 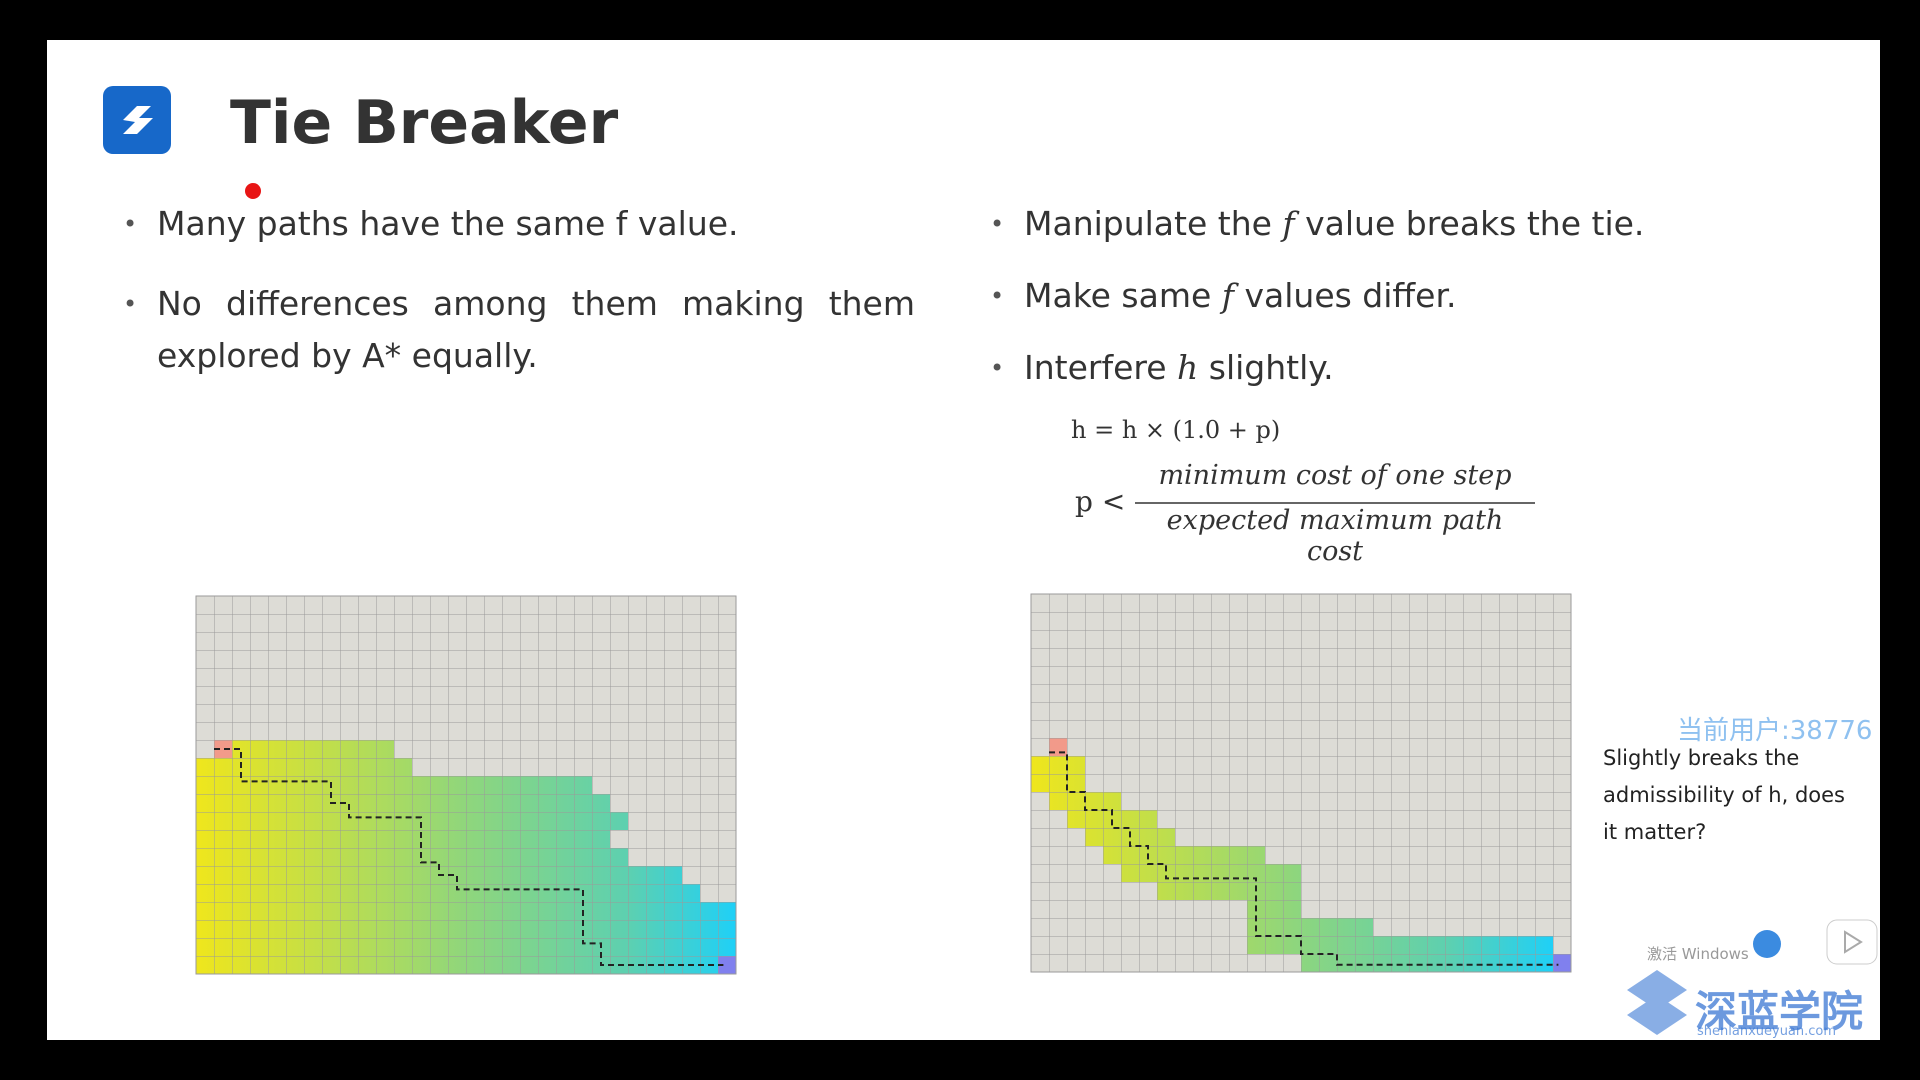 What do you see at coordinates (431, 224) in the screenshot?
I see `bullet: Many paths have the same f value.` at bounding box center [431, 224].